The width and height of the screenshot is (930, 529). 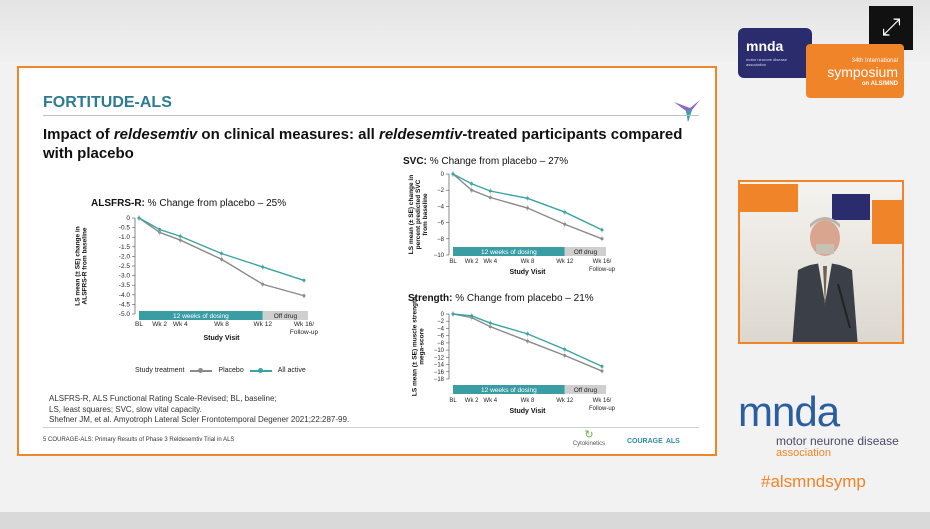 What do you see at coordinates (602, 262) in the screenshot?
I see `svc-x-tick-label: Wk 16/` at bounding box center [602, 262].